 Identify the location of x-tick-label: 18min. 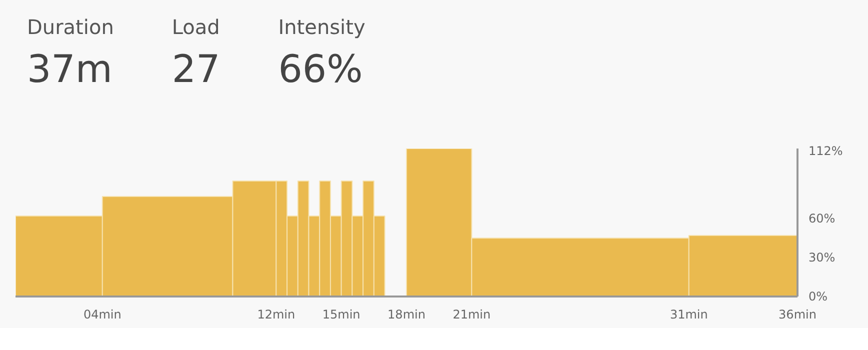
(407, 315).